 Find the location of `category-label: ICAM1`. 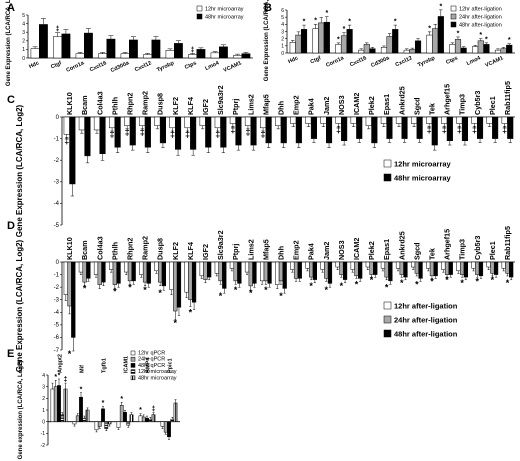

category-label: ICAM1 is located at coordinates (127, 364).